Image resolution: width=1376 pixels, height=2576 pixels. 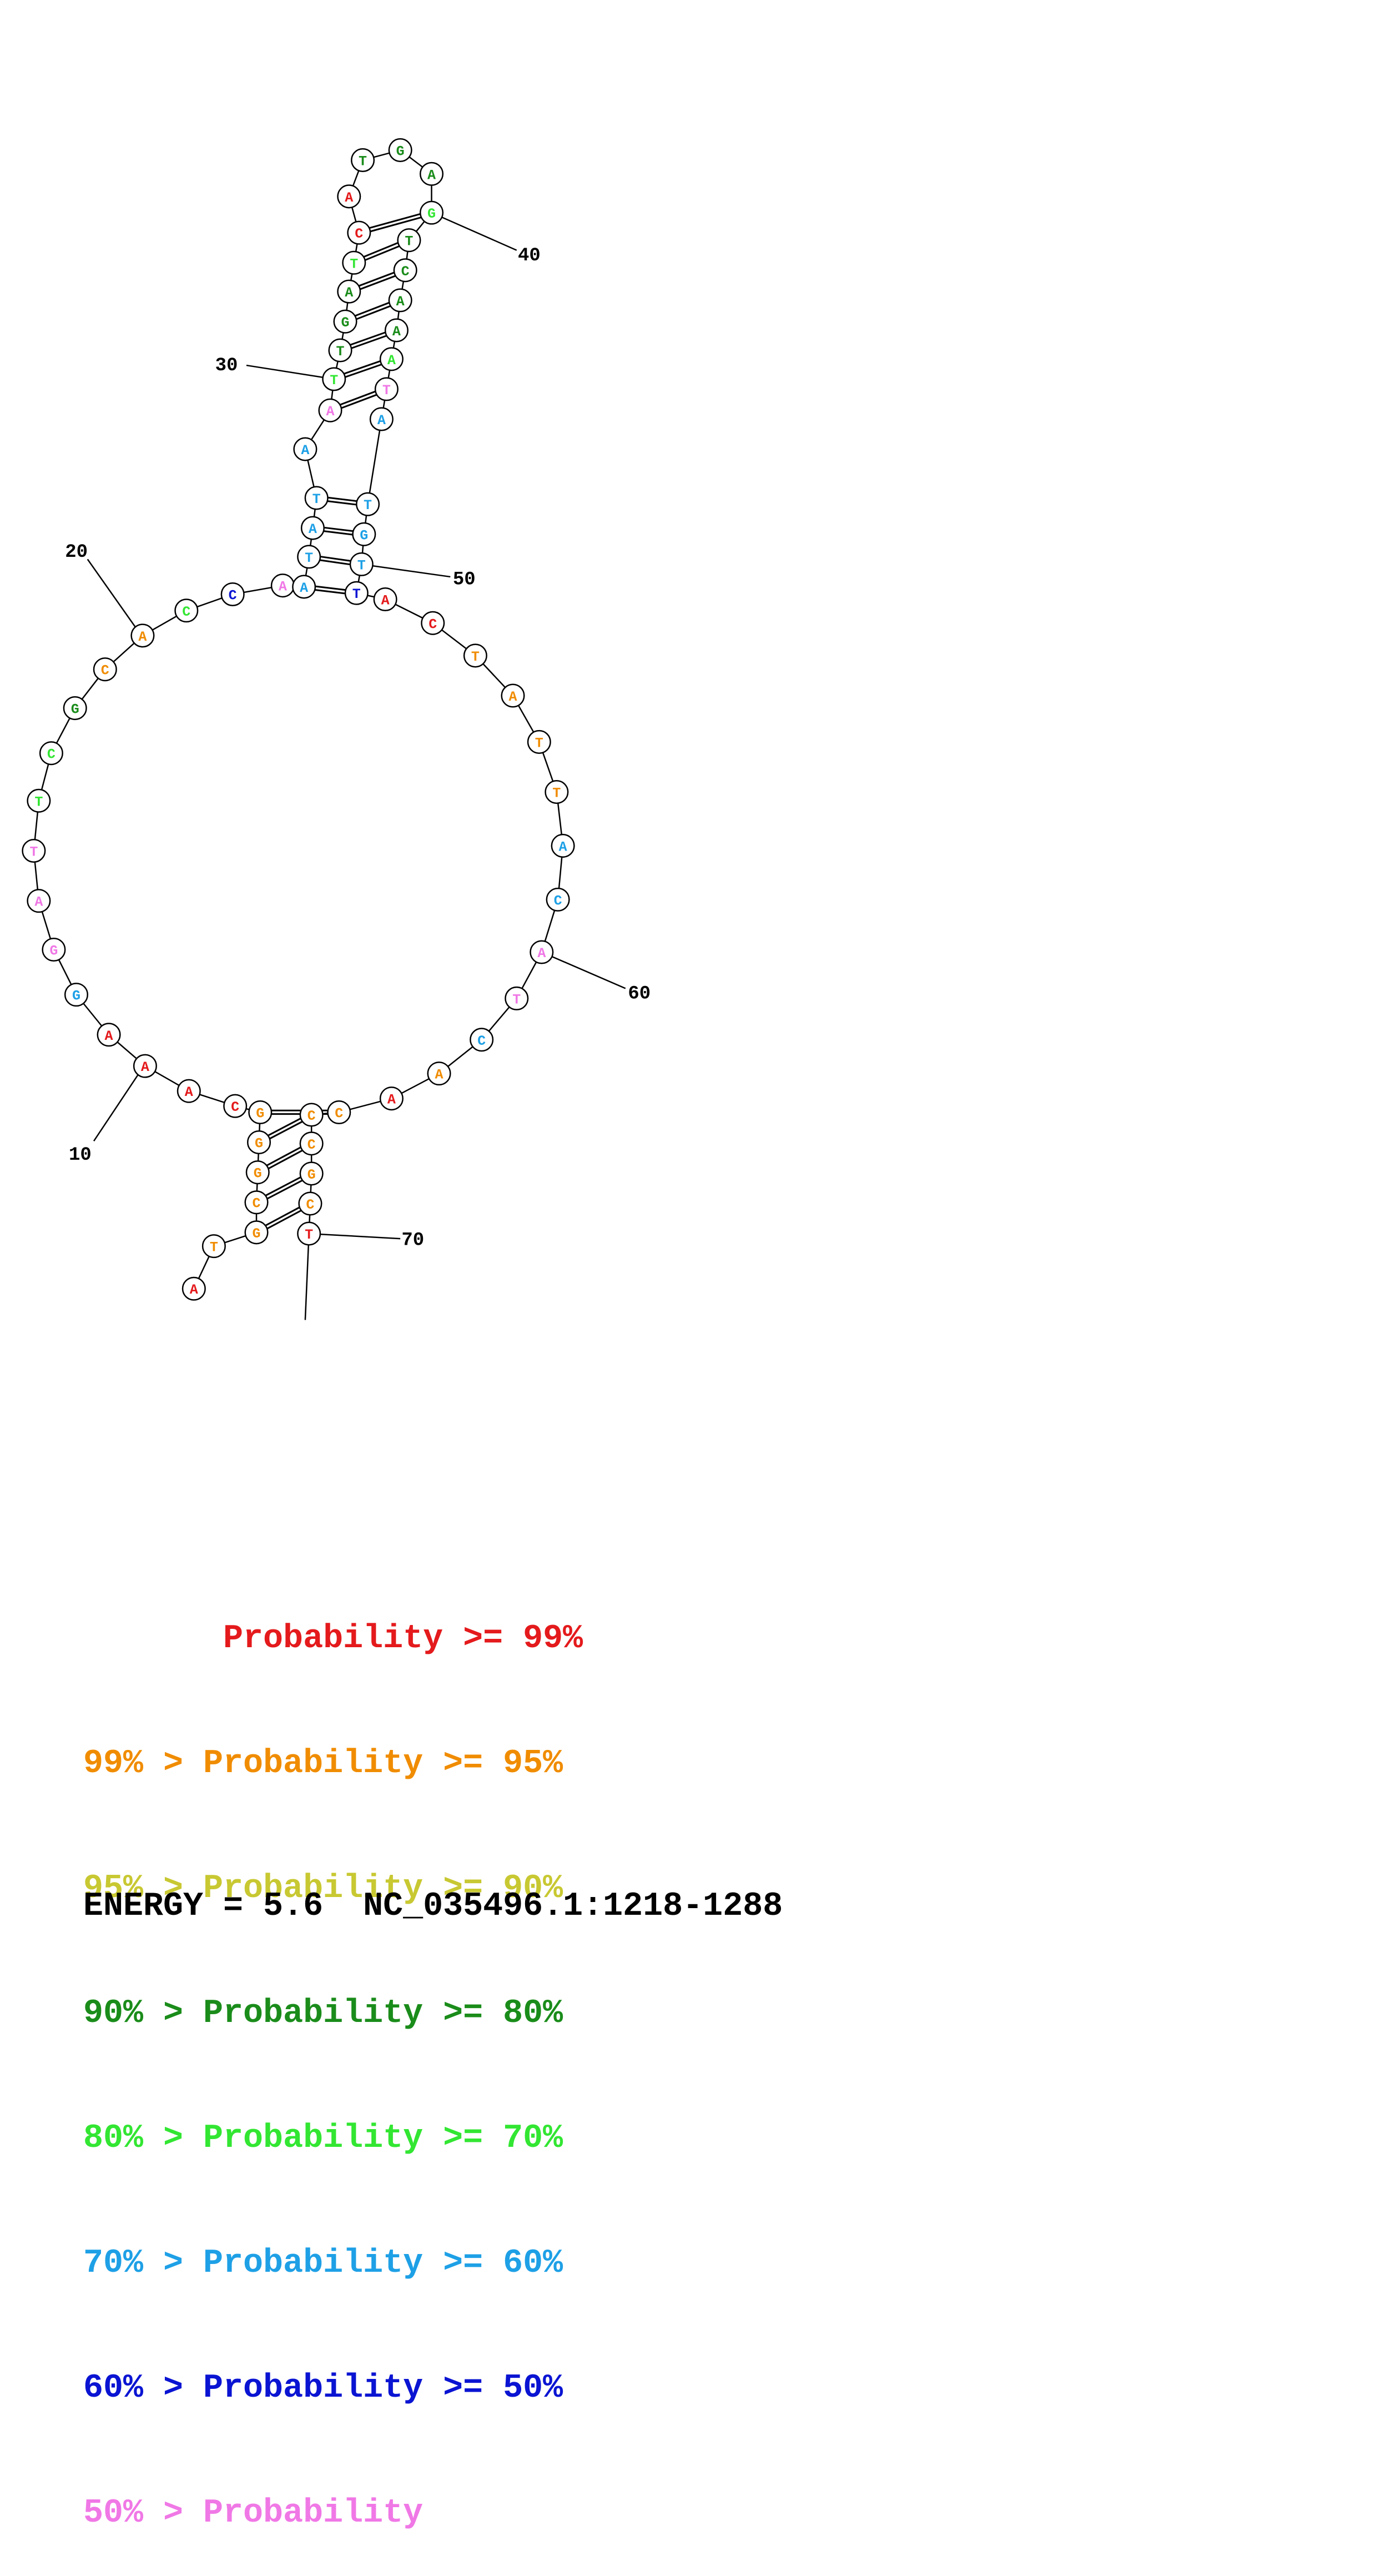 I want to click on position-label-30: 30, so click(x=226, y=366).